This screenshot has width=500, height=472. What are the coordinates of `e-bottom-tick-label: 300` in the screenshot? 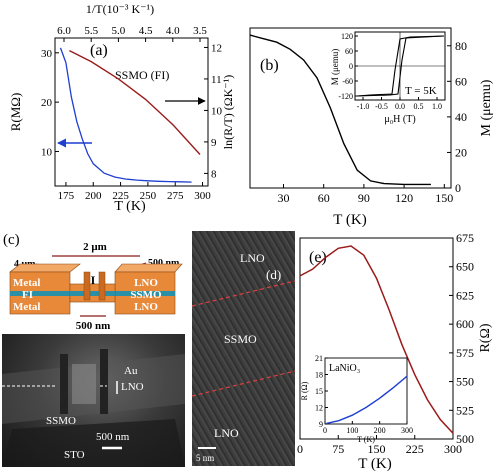 It's located at (453, 449).